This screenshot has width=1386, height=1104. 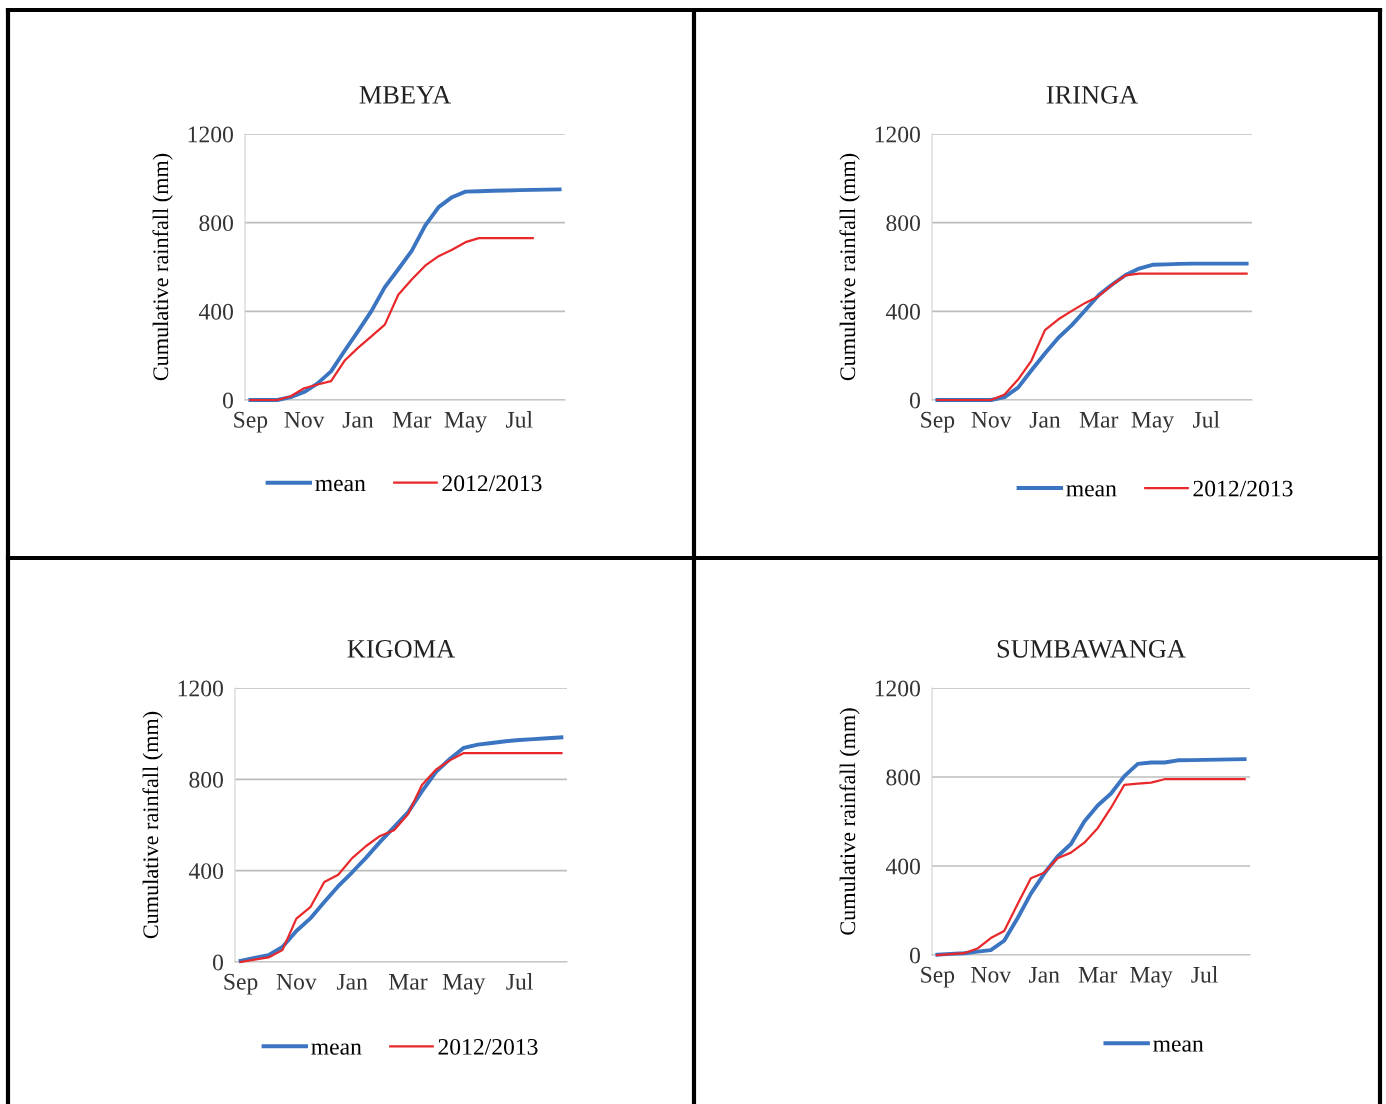 What do you see at coordinates (405, 95) in the screenshot?
I see `chart-title: MBEYA` at bounding box center [405, 95].